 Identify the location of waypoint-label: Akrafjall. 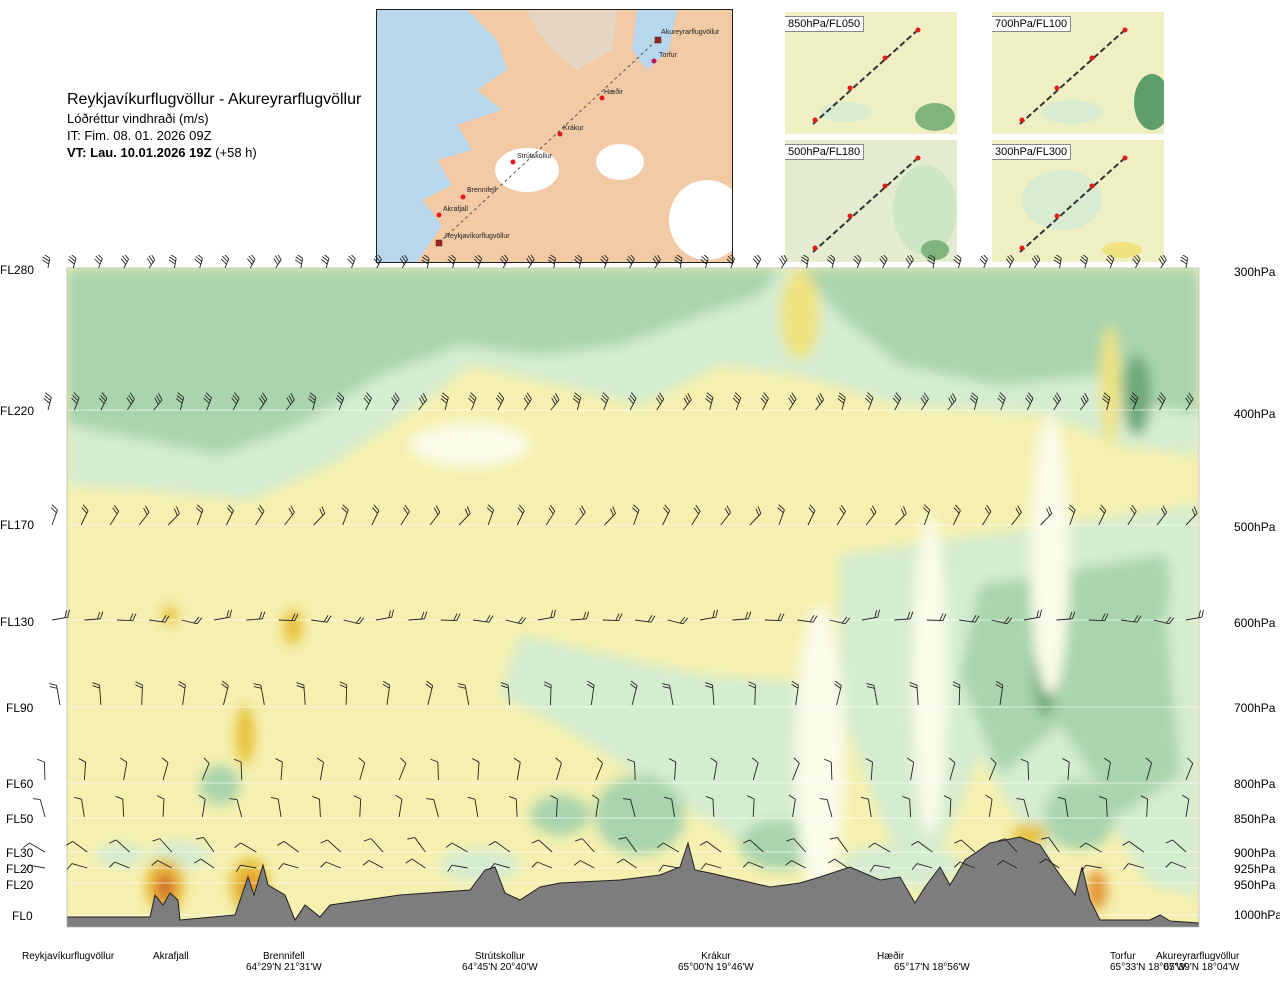
(171, 956).